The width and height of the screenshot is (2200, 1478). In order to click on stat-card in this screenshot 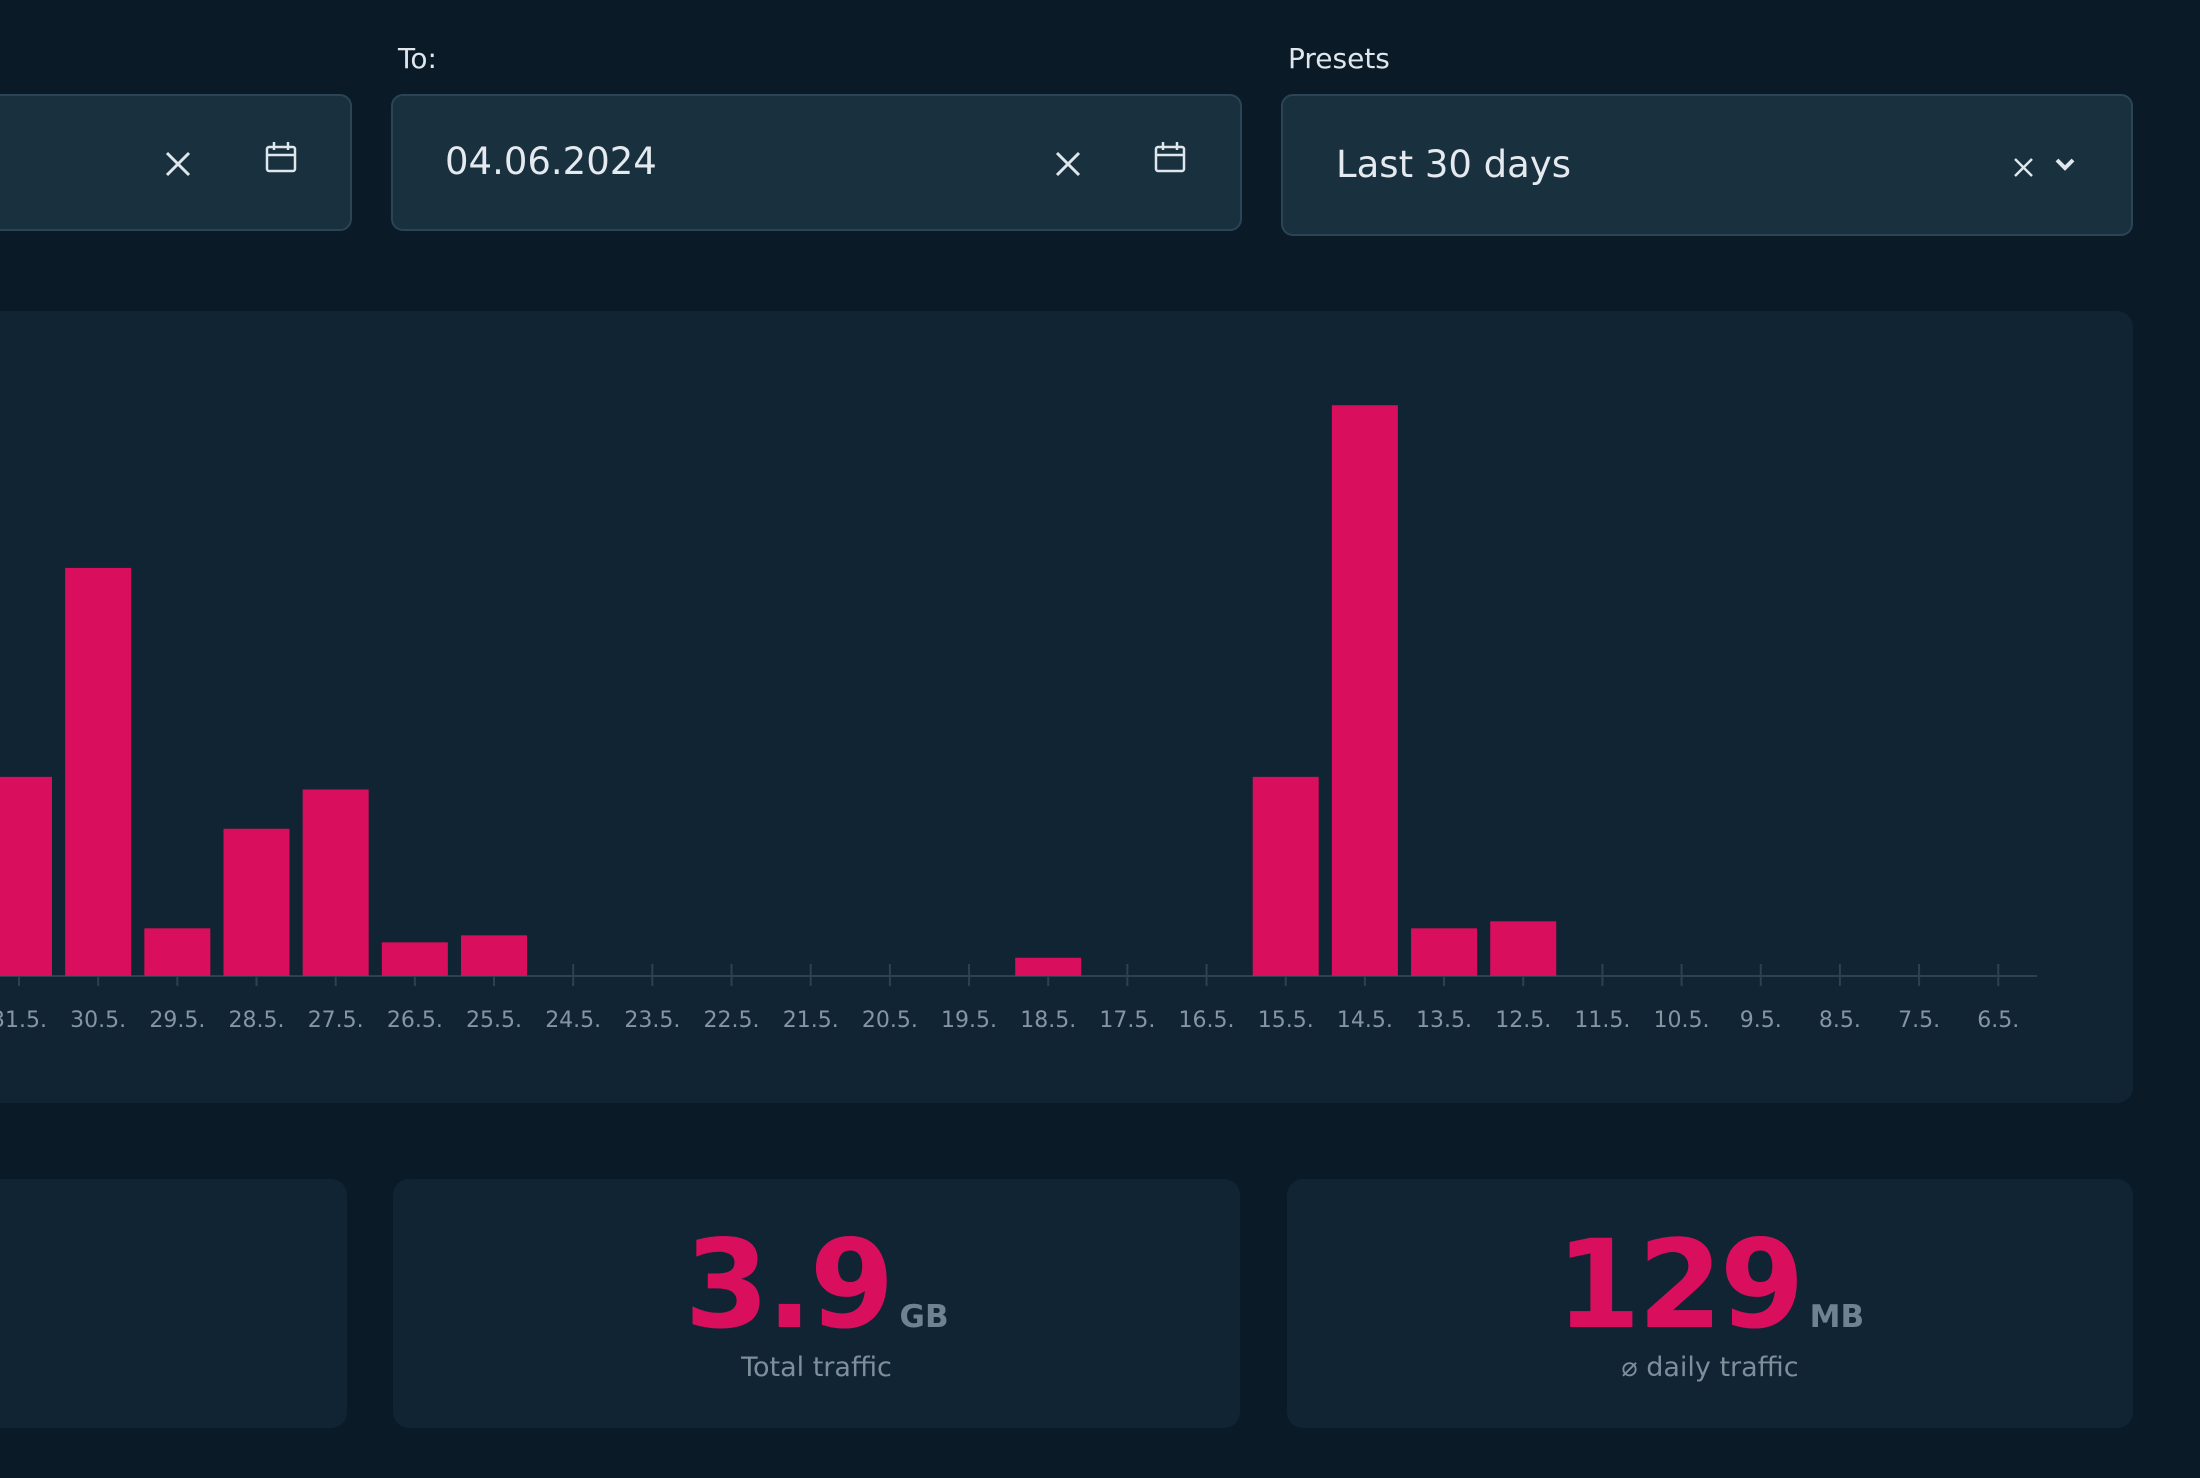, I will do `click(173, 1303)`.